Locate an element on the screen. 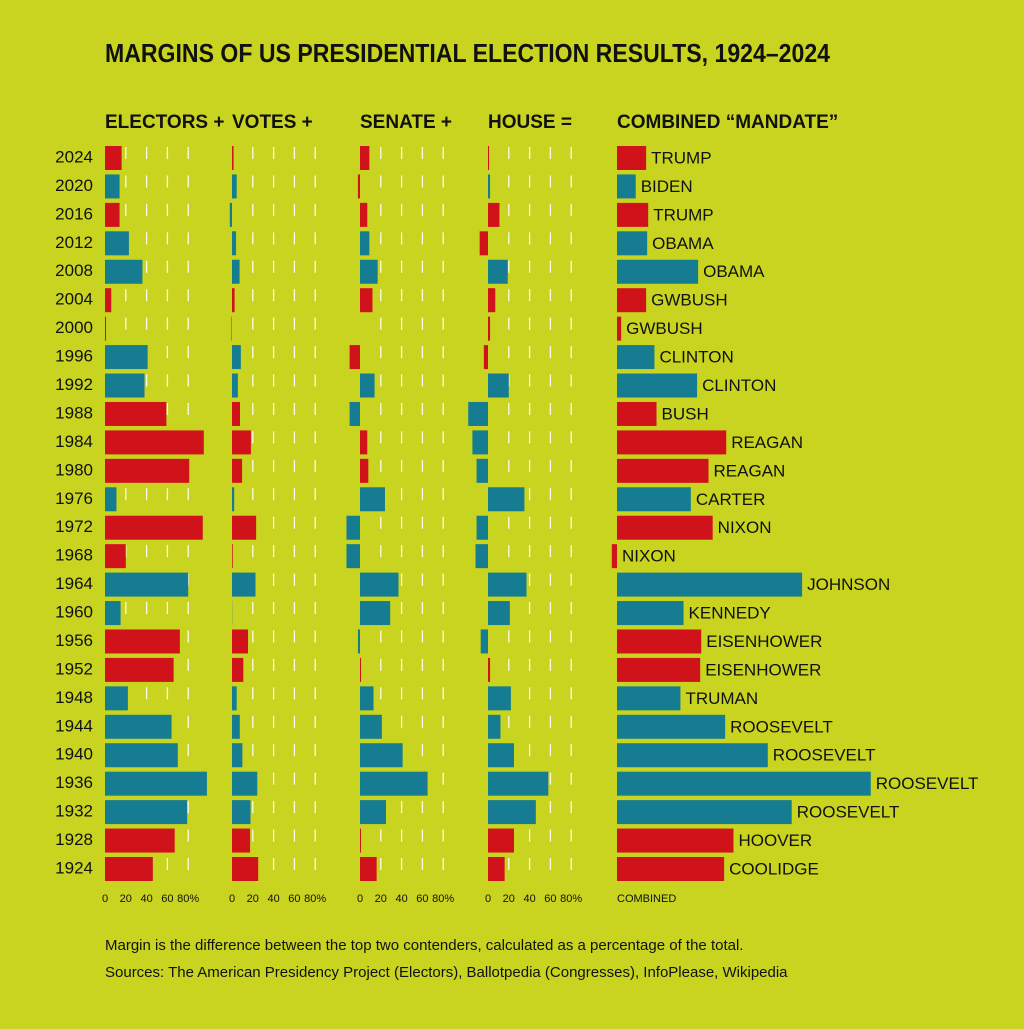 The width and height of the screenshot is (1024, 1029). y-tick-label: 1924 is located at coordinates (74, 867).